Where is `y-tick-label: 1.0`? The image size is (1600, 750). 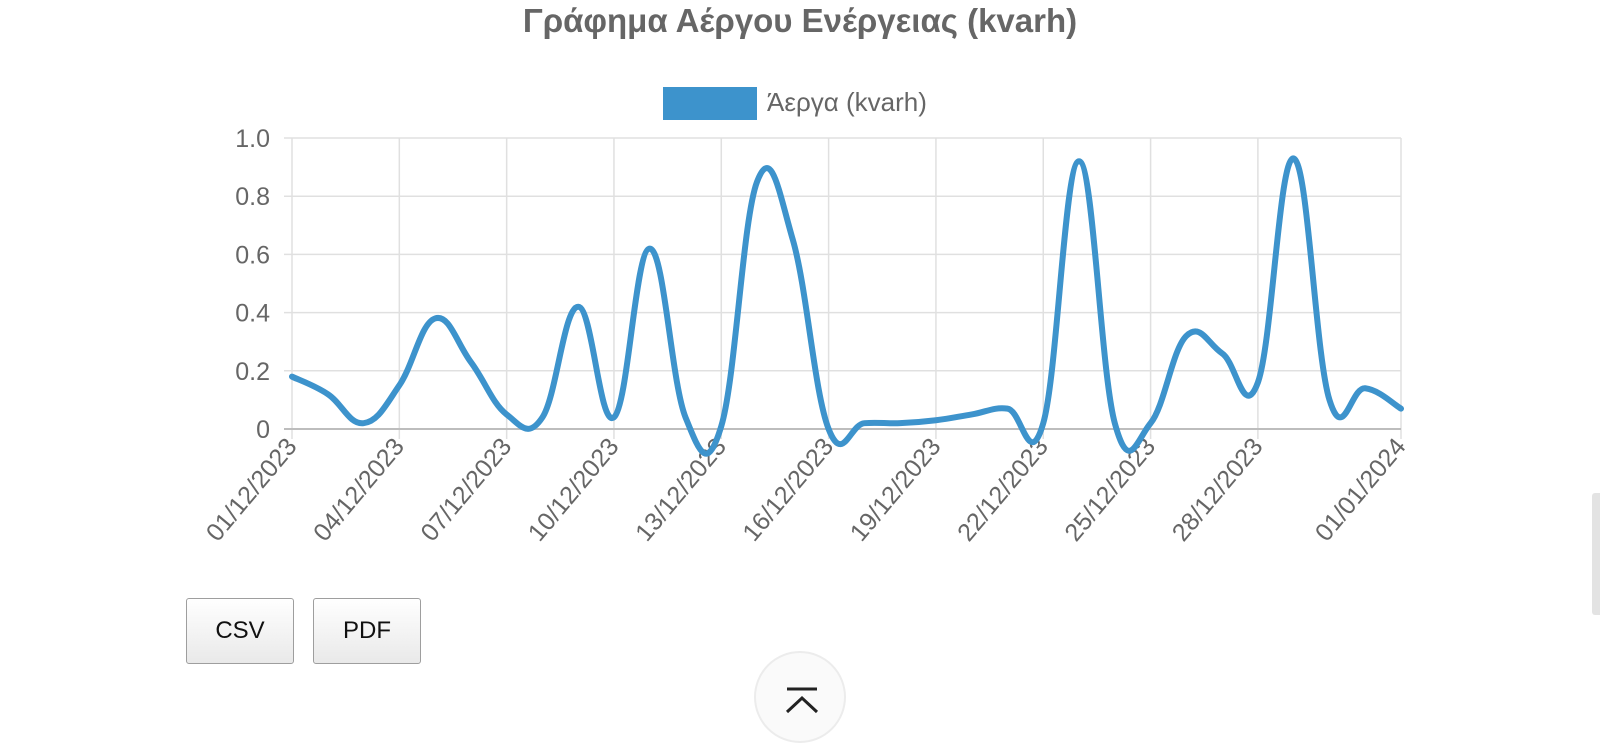 y-tick-label: 1.0 is located at coordinates (252, 139).